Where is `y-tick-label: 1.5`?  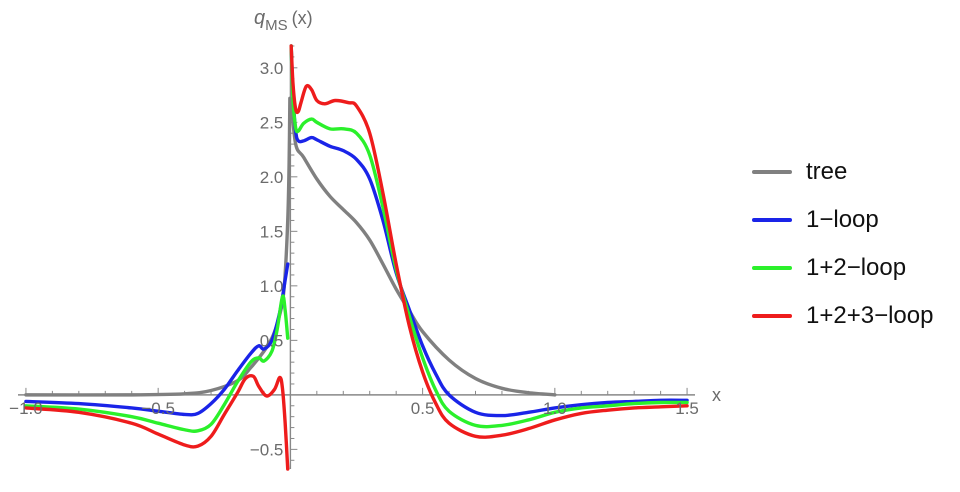
y-tick-label: 1.5 is located at coordinates (272, 231).